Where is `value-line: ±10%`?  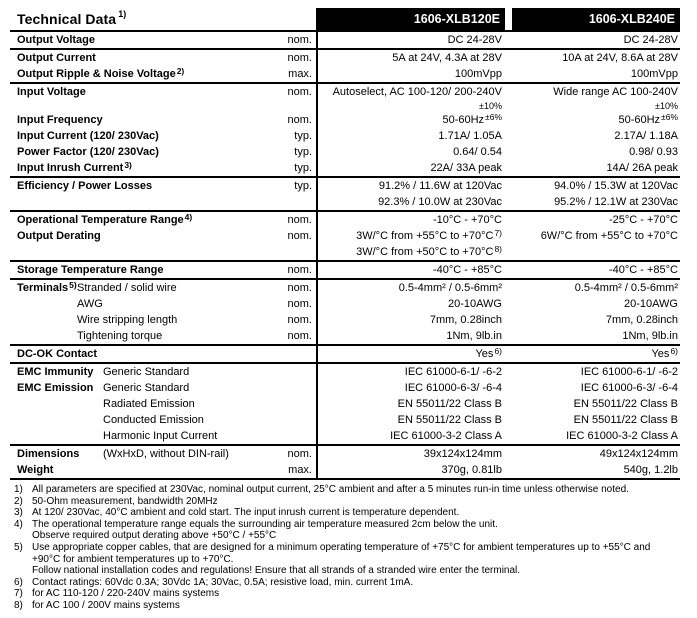 value-line: ±10% is located at coordinates (490, 106).